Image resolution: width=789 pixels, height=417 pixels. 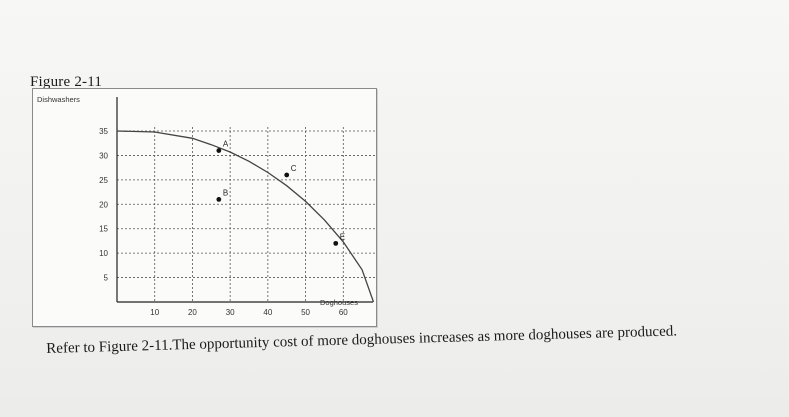 What do you see at coordinates (226, 144) in the screenshot?
I see `point-label: A` at bounding box center [226, 144].